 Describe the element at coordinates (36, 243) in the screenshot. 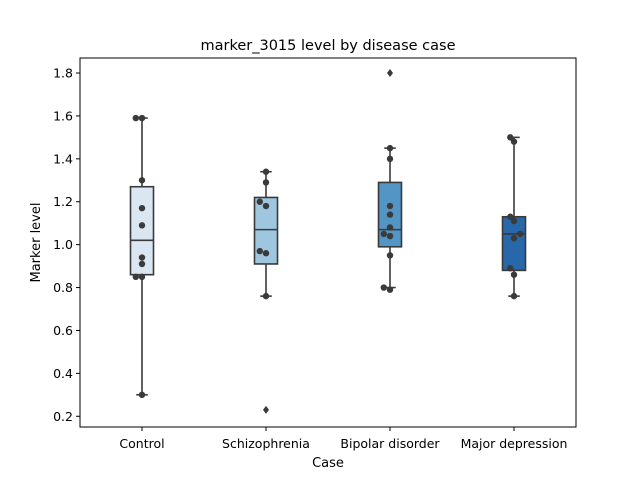

I see `y-axis-label: Marker level` at that location.